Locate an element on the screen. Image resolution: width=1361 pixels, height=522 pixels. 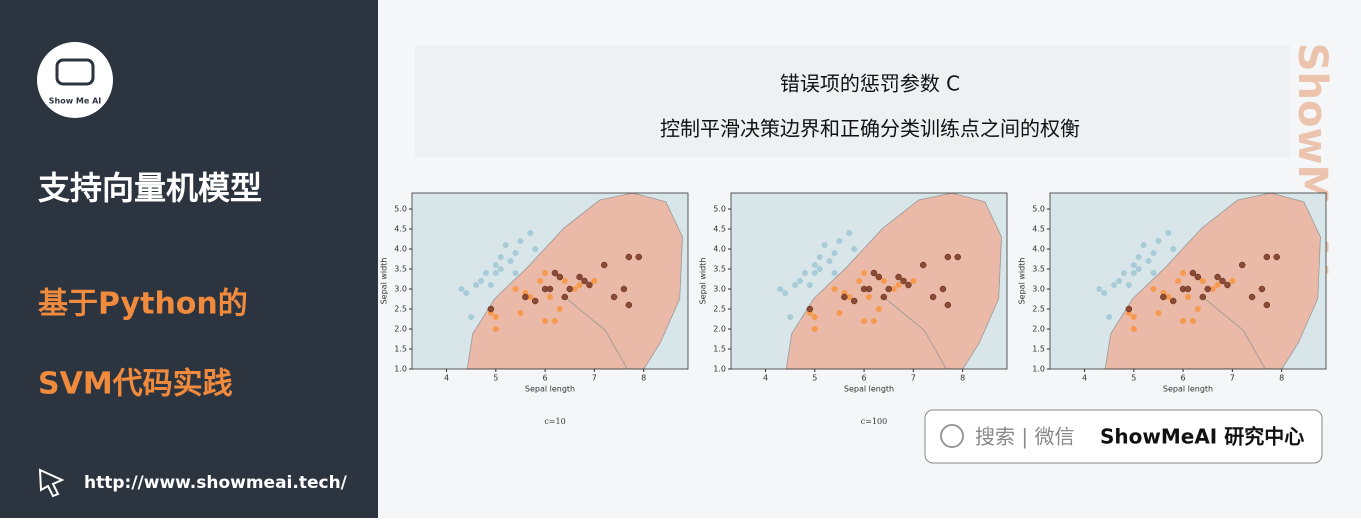
x-tick-label: 8 is located at coordinates (643, 378).